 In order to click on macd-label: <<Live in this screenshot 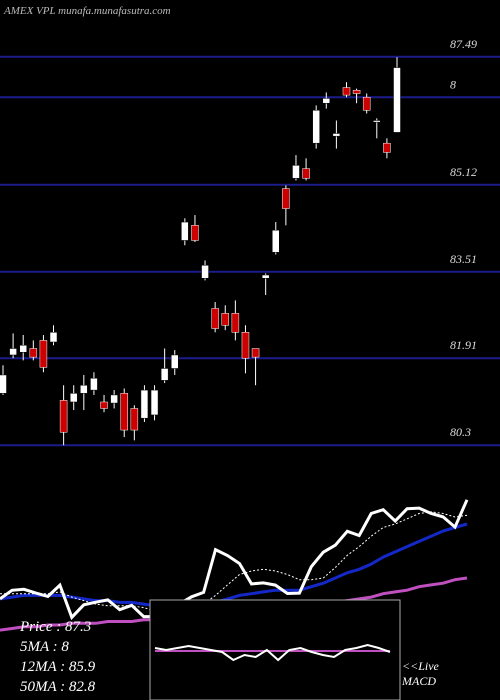, I will do `click(421, 666)`.